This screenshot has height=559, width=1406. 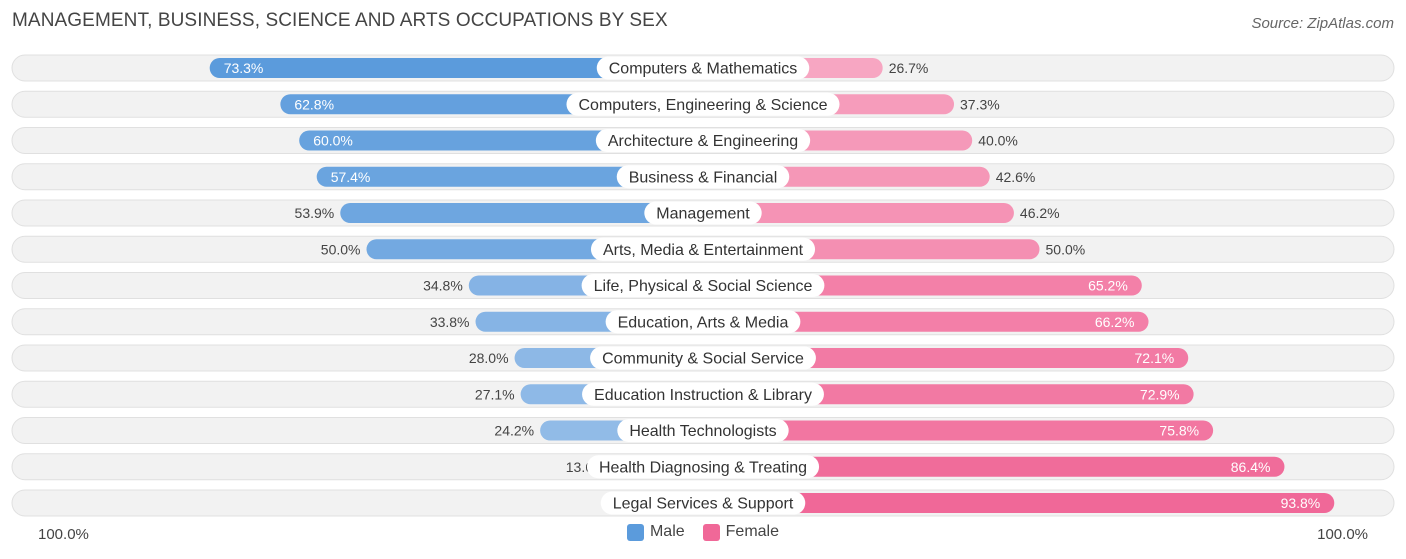 What do you see at coordinates (333, 141) in the screenshot?
I see `male-value-label: 60.0%` at bounding box center [333, 141].